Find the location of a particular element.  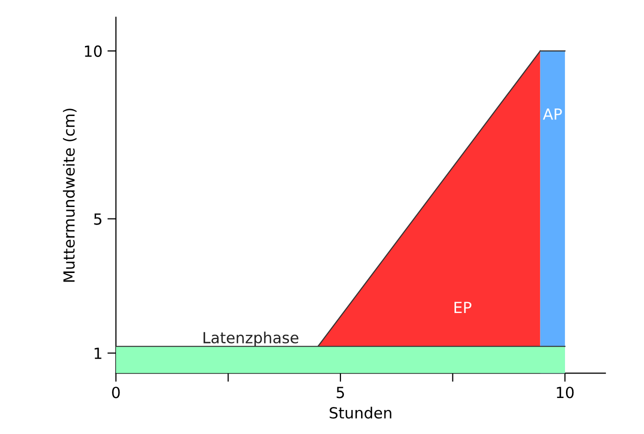

y-tick-label: 5 is located at coordinates (98, 219).